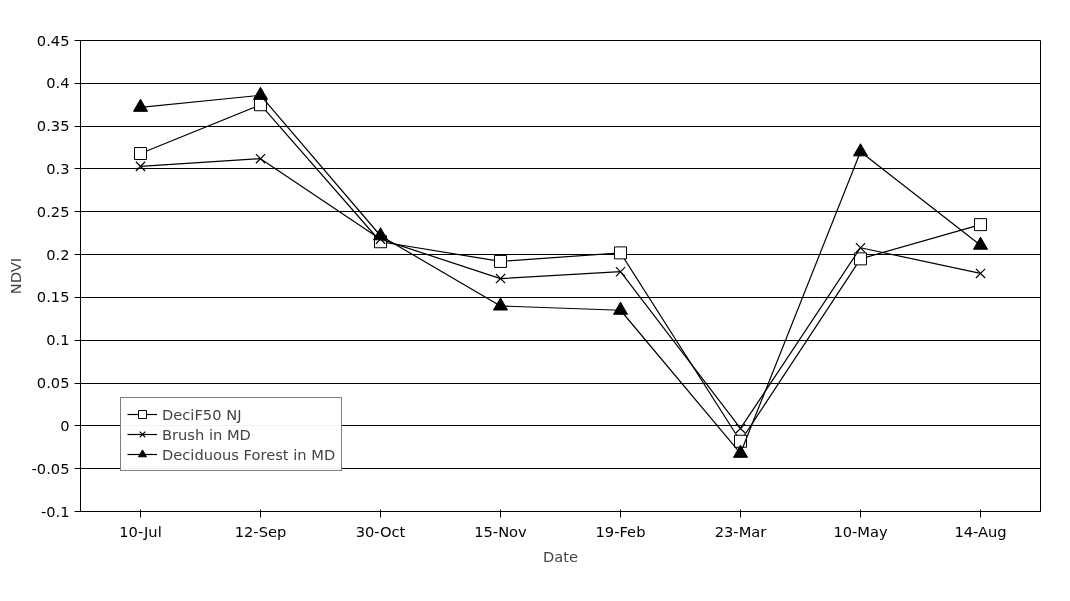 This screenshot has width=1070, height=601. What do you see at coordinates (15, 276) in the screenshot?
I see `y-axis-title: NDVI` at bounding box center [15, 276].